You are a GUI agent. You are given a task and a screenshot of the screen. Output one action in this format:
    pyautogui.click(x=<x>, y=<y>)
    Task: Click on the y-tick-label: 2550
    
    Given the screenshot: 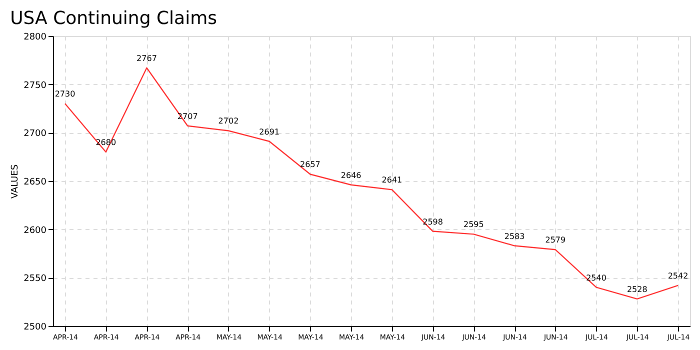 What is the action you would take?
    pyautogui.click(x=35, y=279)
    